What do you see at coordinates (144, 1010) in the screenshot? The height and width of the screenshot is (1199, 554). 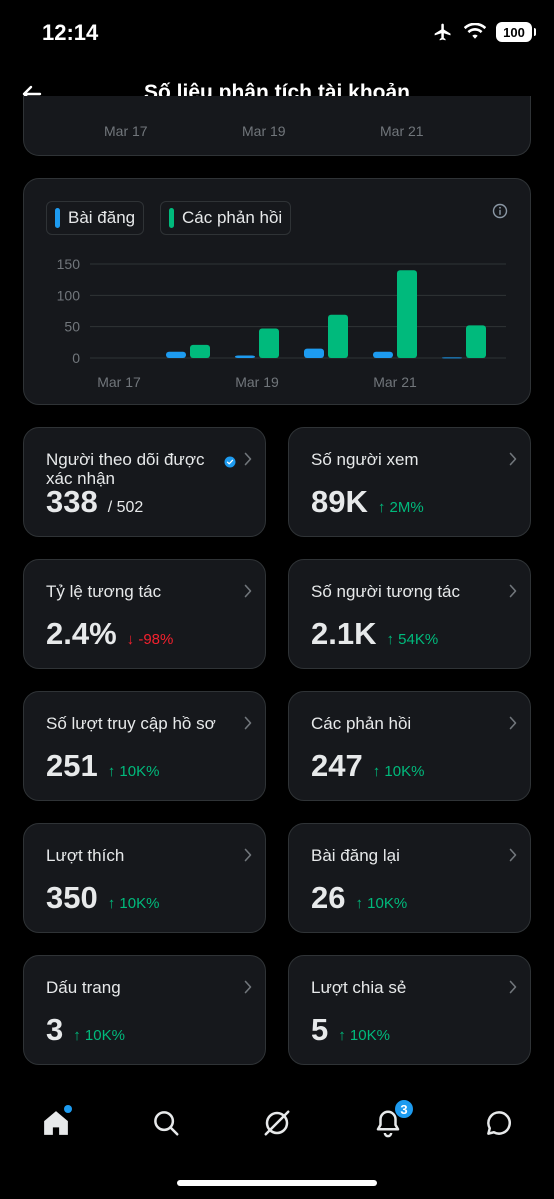 I see `metric-card: Dấu trang 3 ↑ 10K%` at bounding box center [144, 1010].